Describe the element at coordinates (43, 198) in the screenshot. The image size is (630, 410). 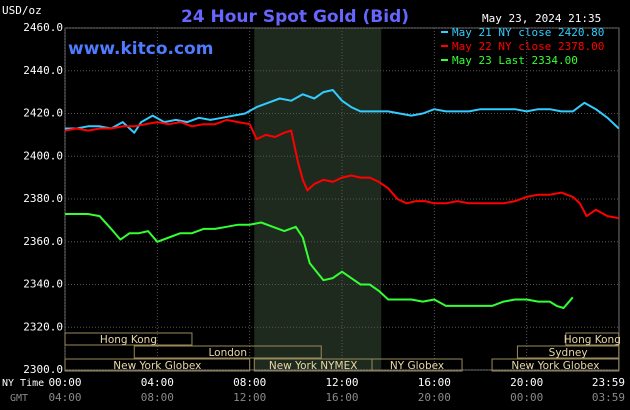
I see `y-tick-label: 2380.0` at that location.